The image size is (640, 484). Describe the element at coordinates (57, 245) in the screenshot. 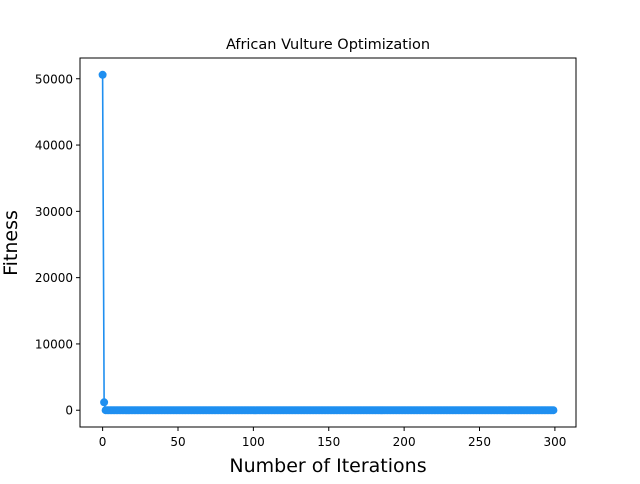

I see `y-axis-ticks: 0 10000 20000 30000 40000 50000` at that location.